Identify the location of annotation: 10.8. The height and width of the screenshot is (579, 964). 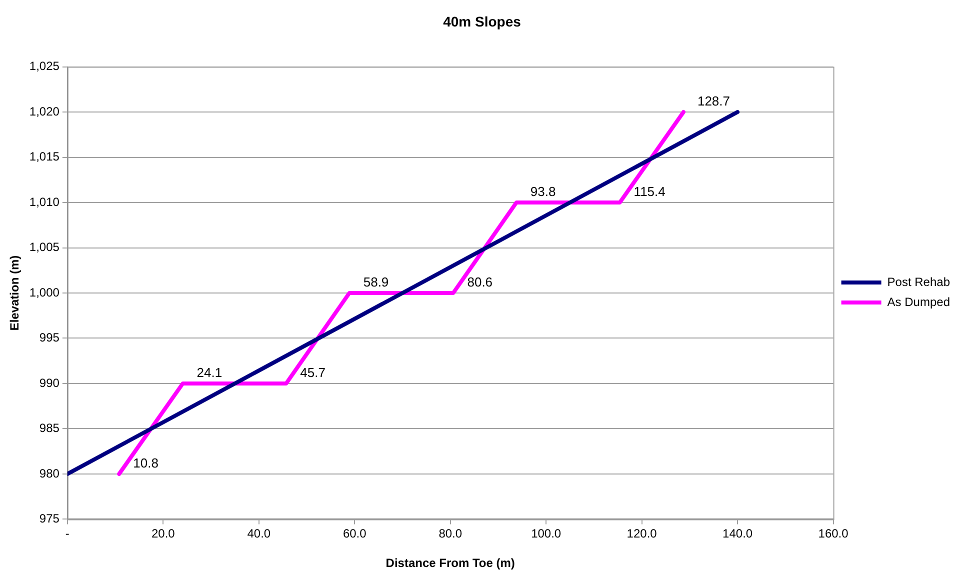
(145, 463).